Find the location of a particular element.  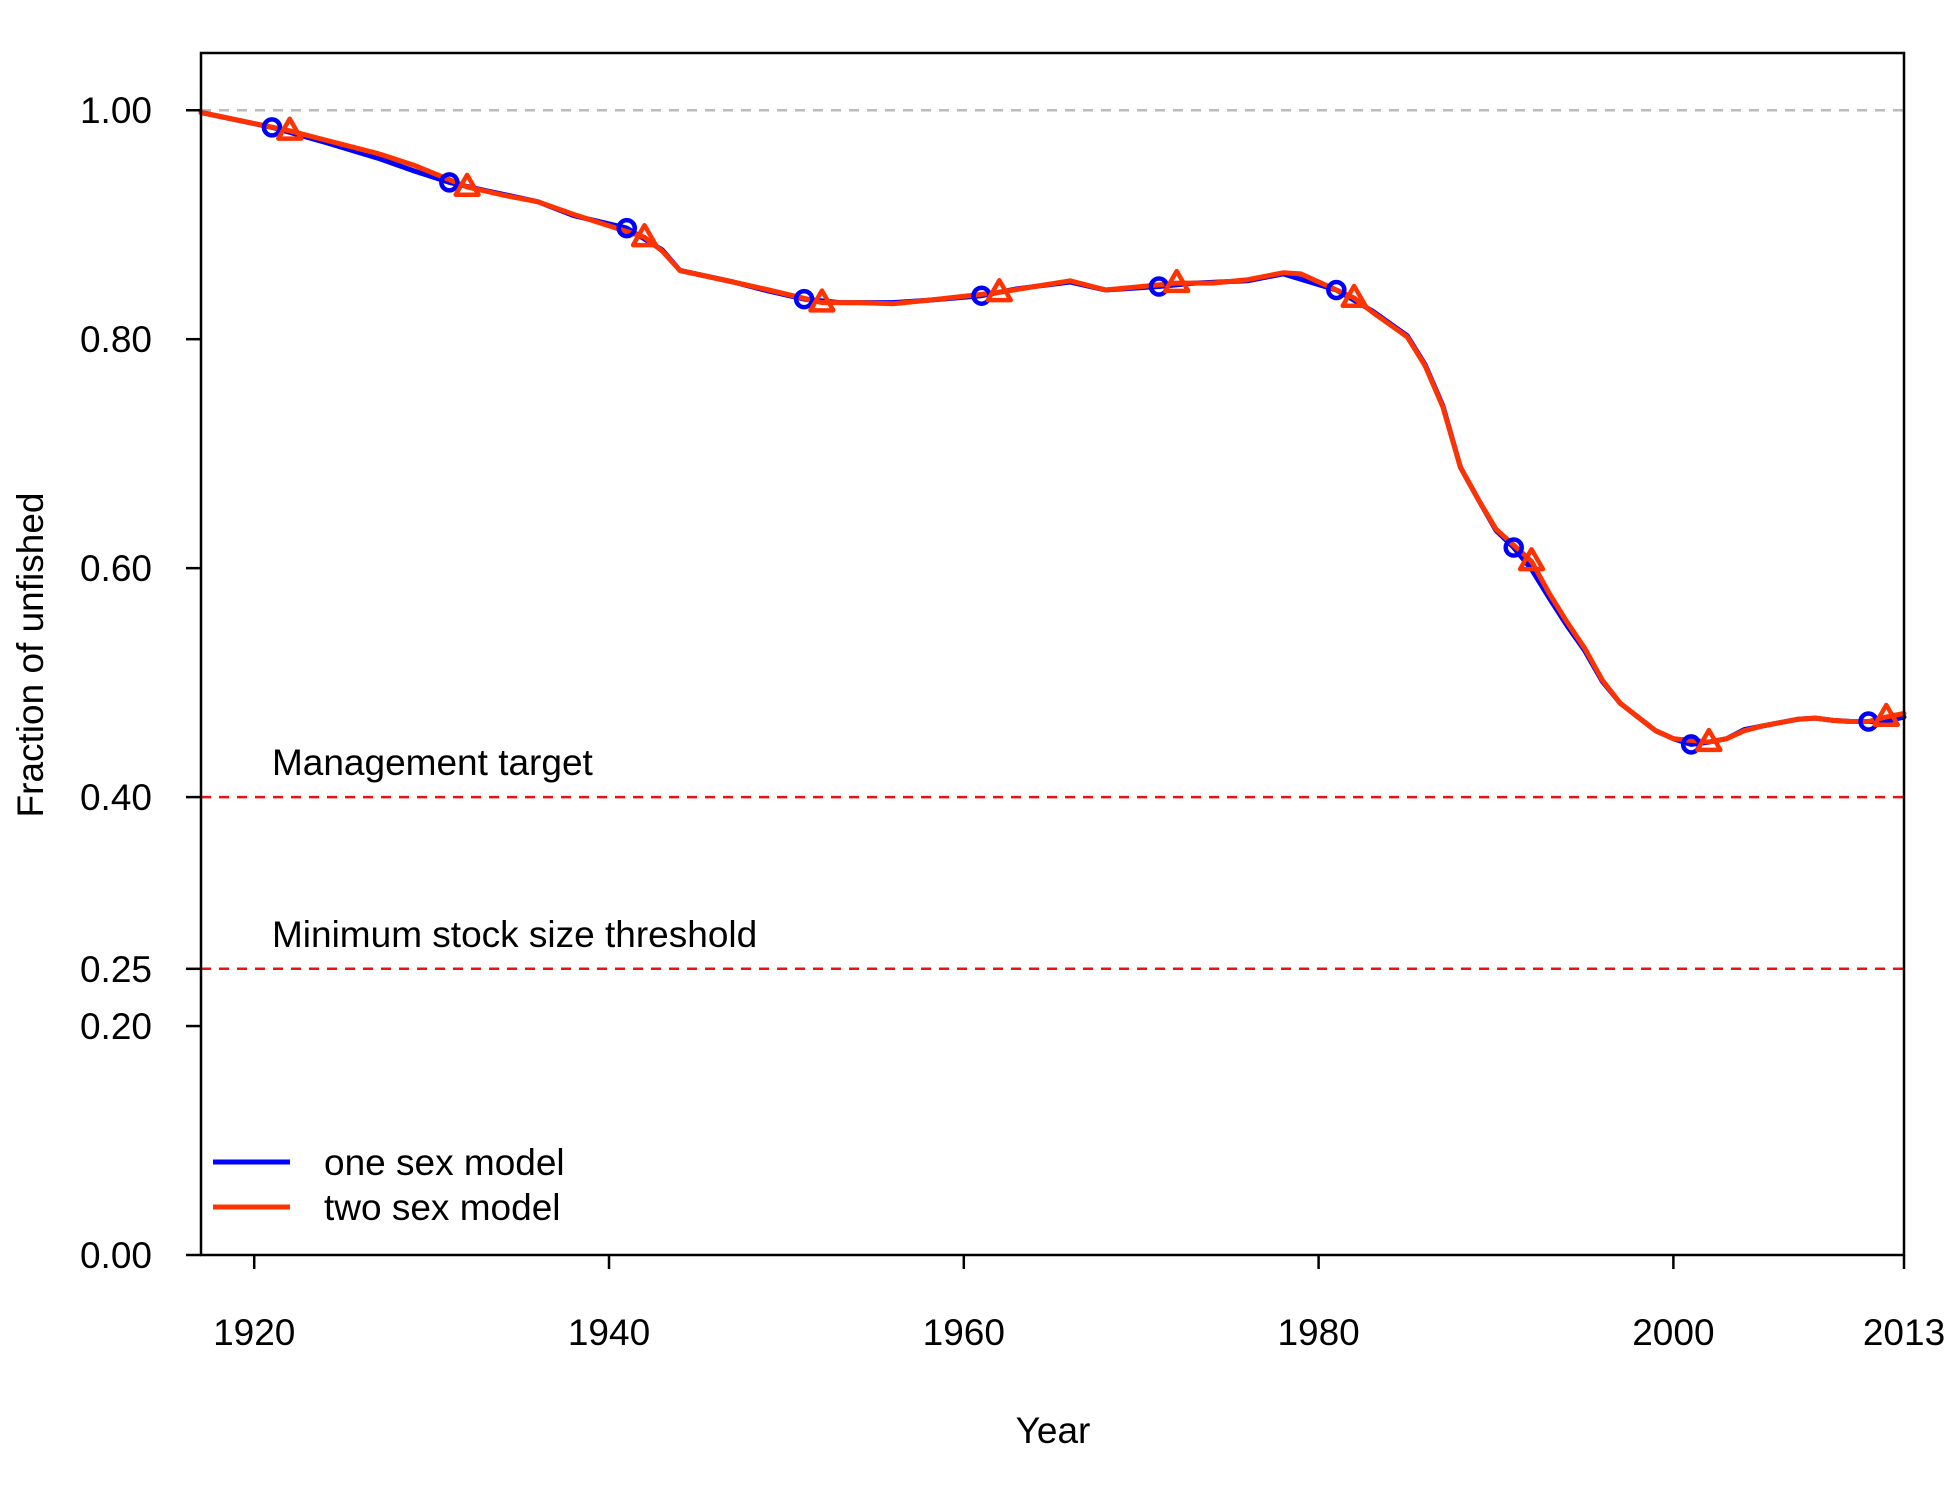

x-tick-label: 2013 is located at coordinates (1904, 1332).